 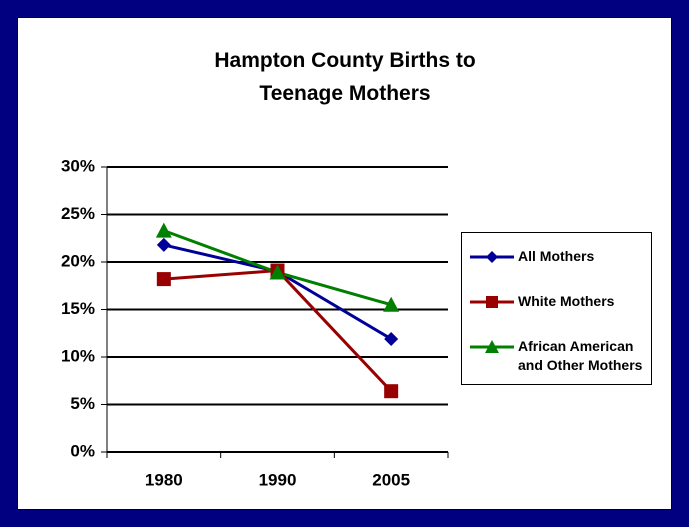 What do you see at coordinates (566, 301) in the screenshot?
I see `legend-label: White Mothers` at bounding box center [566, 301].